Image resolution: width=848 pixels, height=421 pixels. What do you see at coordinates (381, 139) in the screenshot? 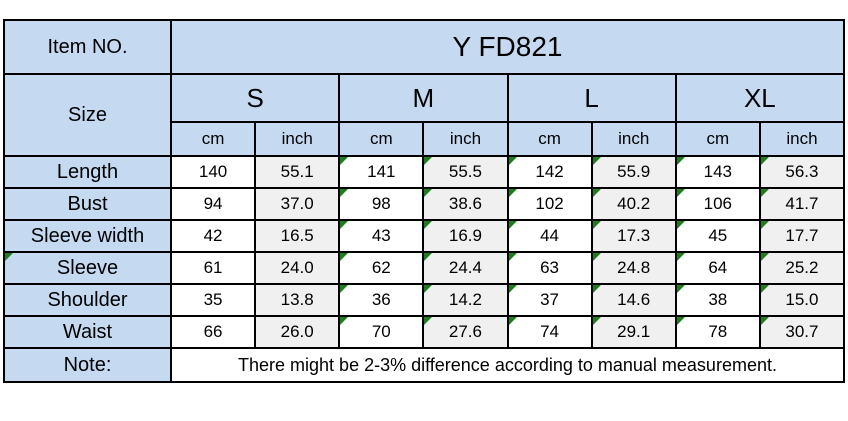
I see `unit-cm-m: cm` at bounding box center [381, 139].